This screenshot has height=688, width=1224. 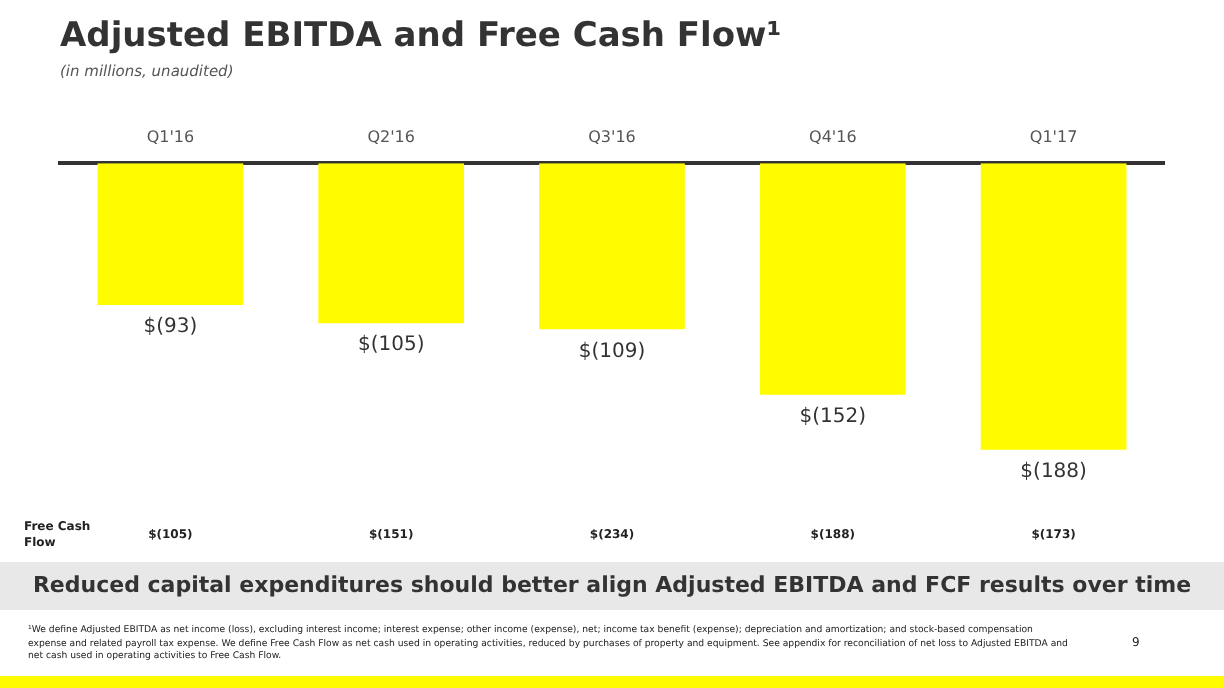 I want to click on data-label: $(93), so click(x=170, y=327).